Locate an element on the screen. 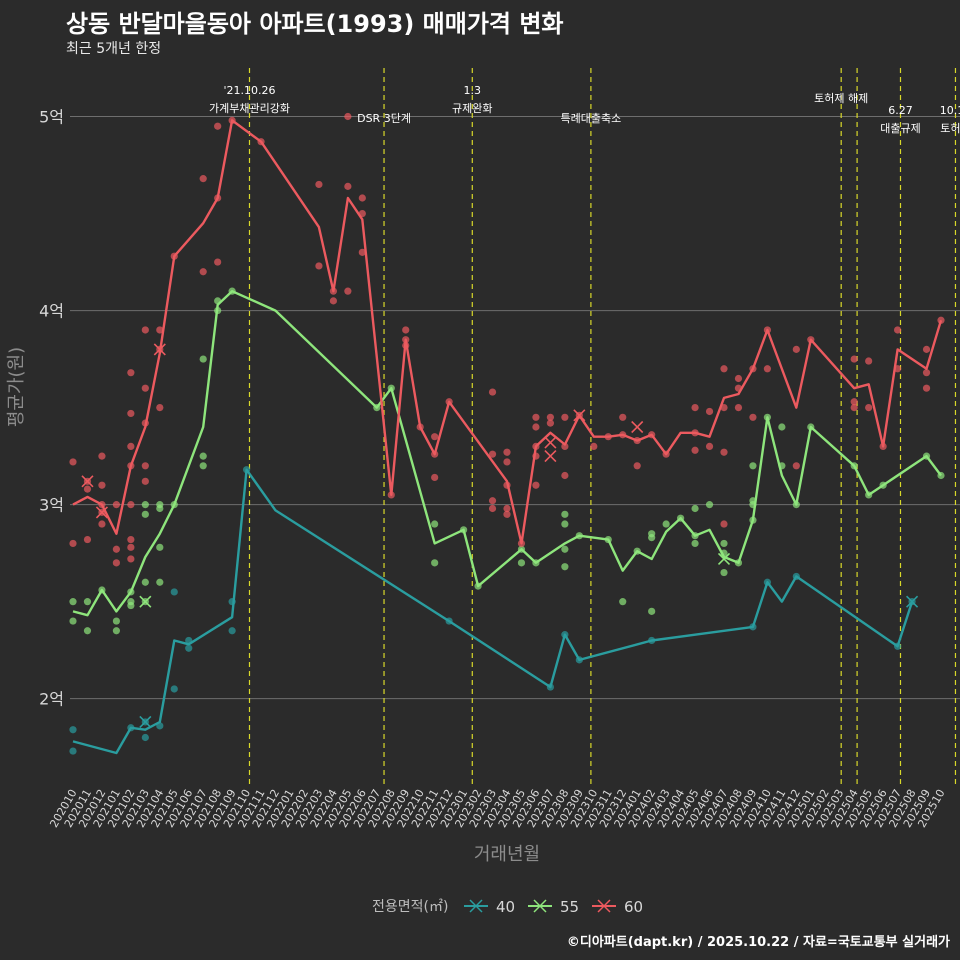 Image resolution: width=960 pixels, height=960 pixels. y-tick-label: 3억 is located at coordinates (51, 505).